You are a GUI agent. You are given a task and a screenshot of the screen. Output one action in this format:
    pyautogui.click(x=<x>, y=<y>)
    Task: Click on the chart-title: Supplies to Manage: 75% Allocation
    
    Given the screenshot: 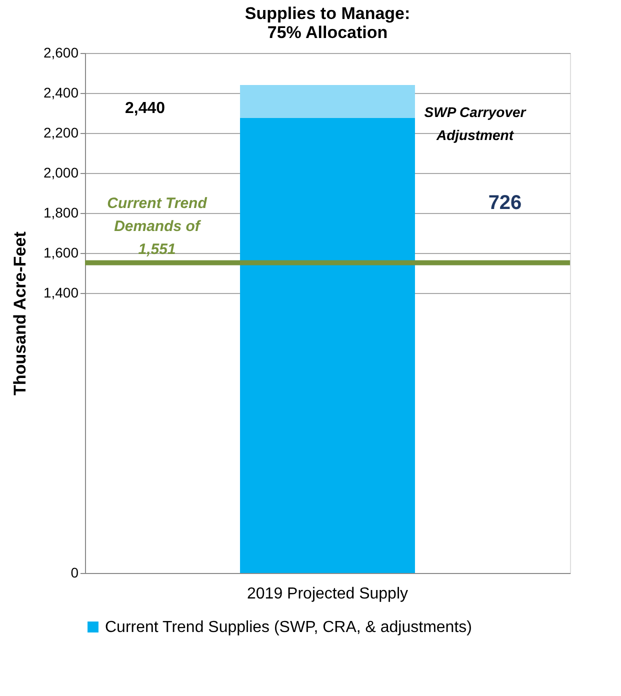 What is the action you would take?
    pyautogui.click(x=327, y=23)
    